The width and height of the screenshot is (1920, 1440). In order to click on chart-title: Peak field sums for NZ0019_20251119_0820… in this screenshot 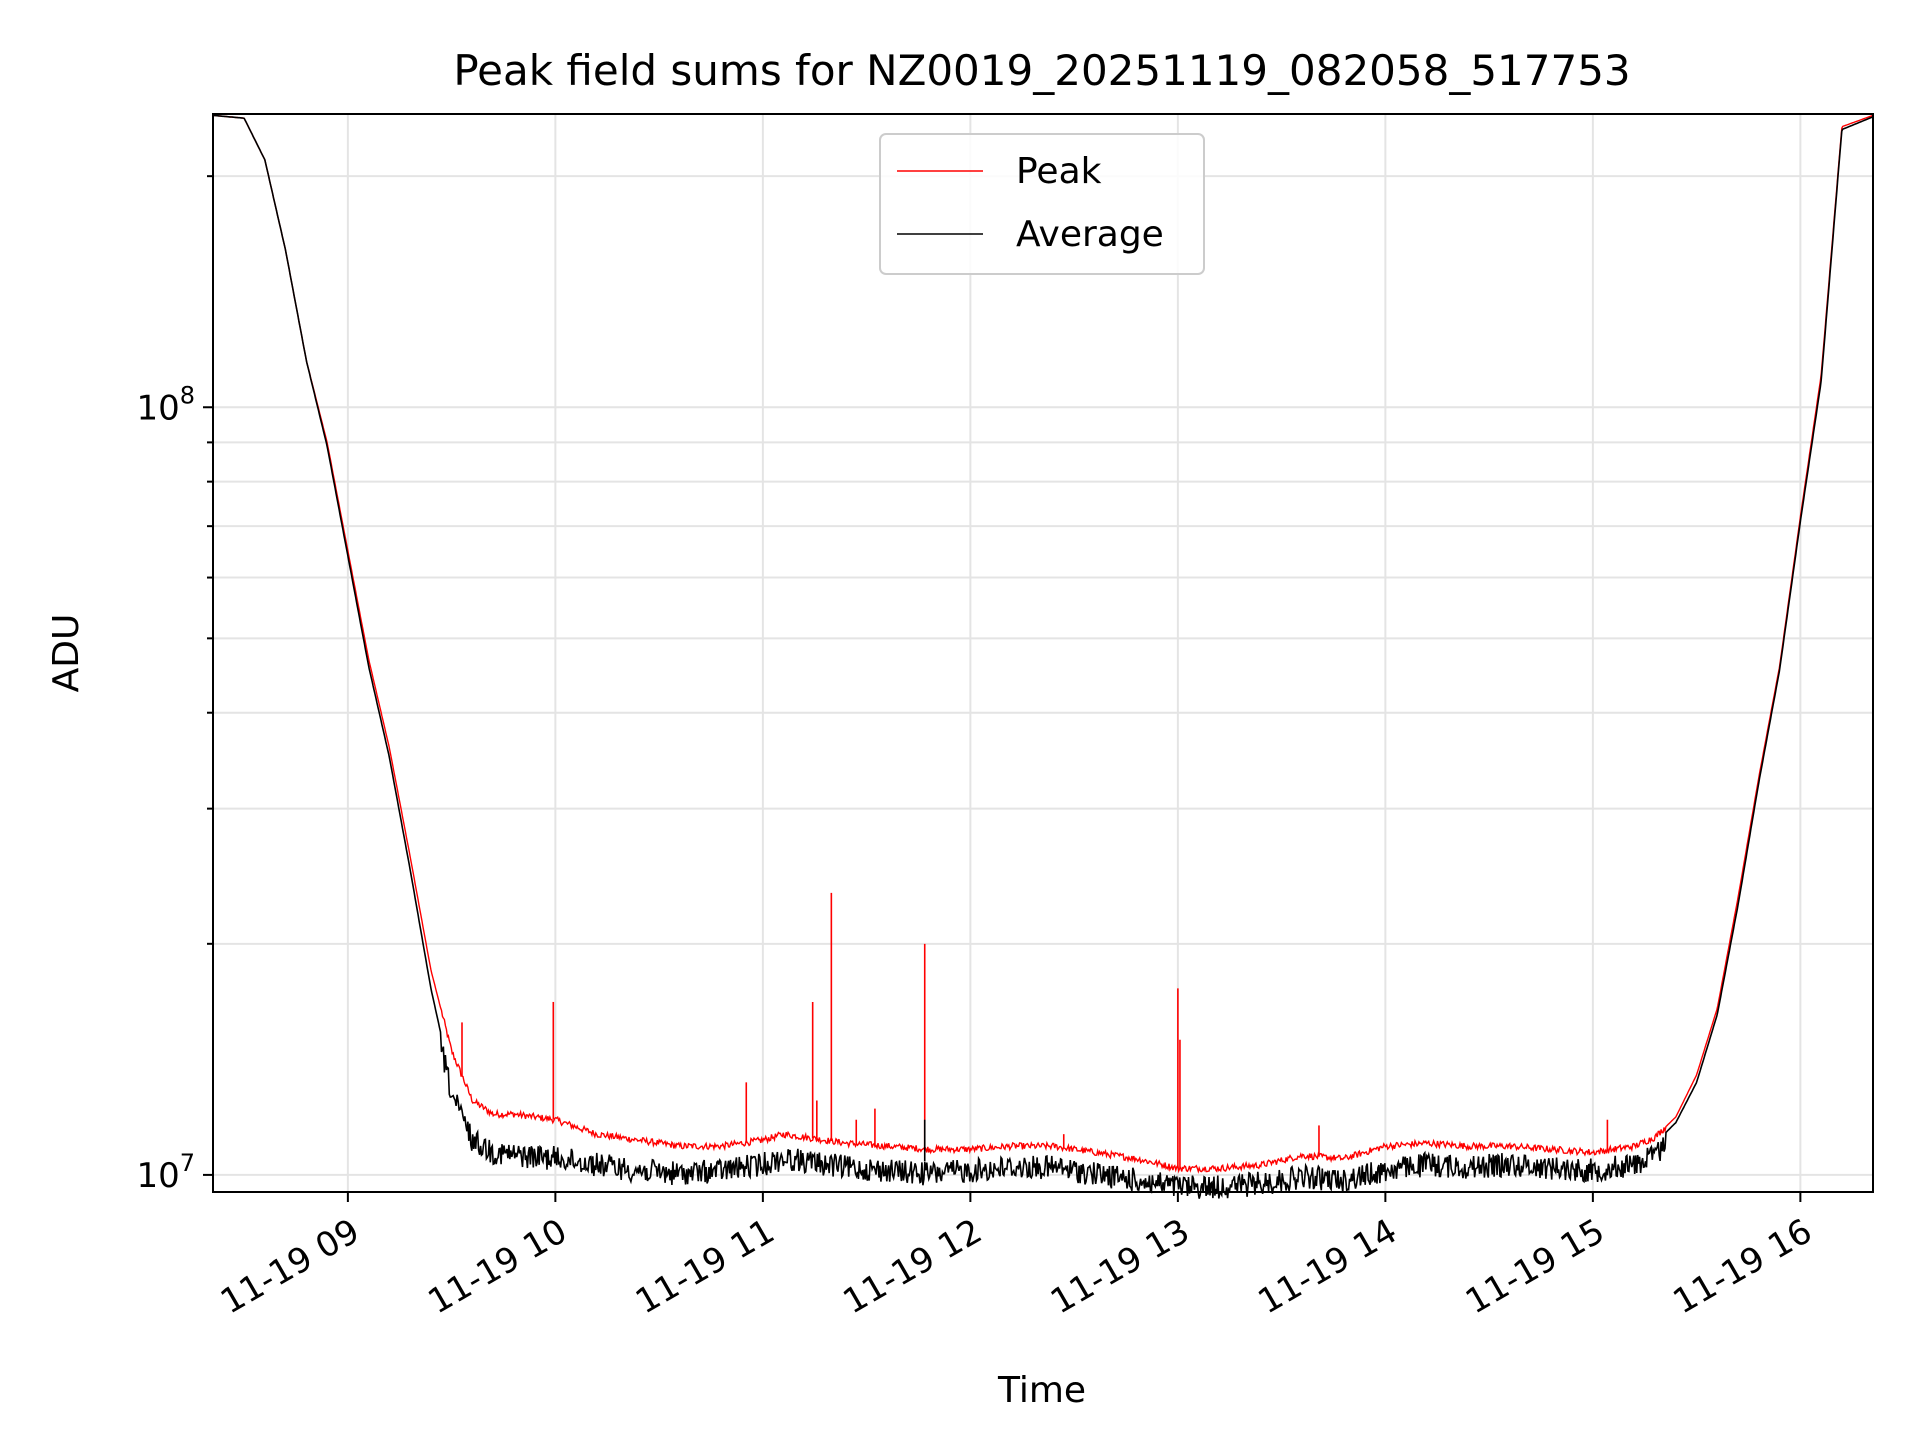, I will do `click(1041, 70)`.